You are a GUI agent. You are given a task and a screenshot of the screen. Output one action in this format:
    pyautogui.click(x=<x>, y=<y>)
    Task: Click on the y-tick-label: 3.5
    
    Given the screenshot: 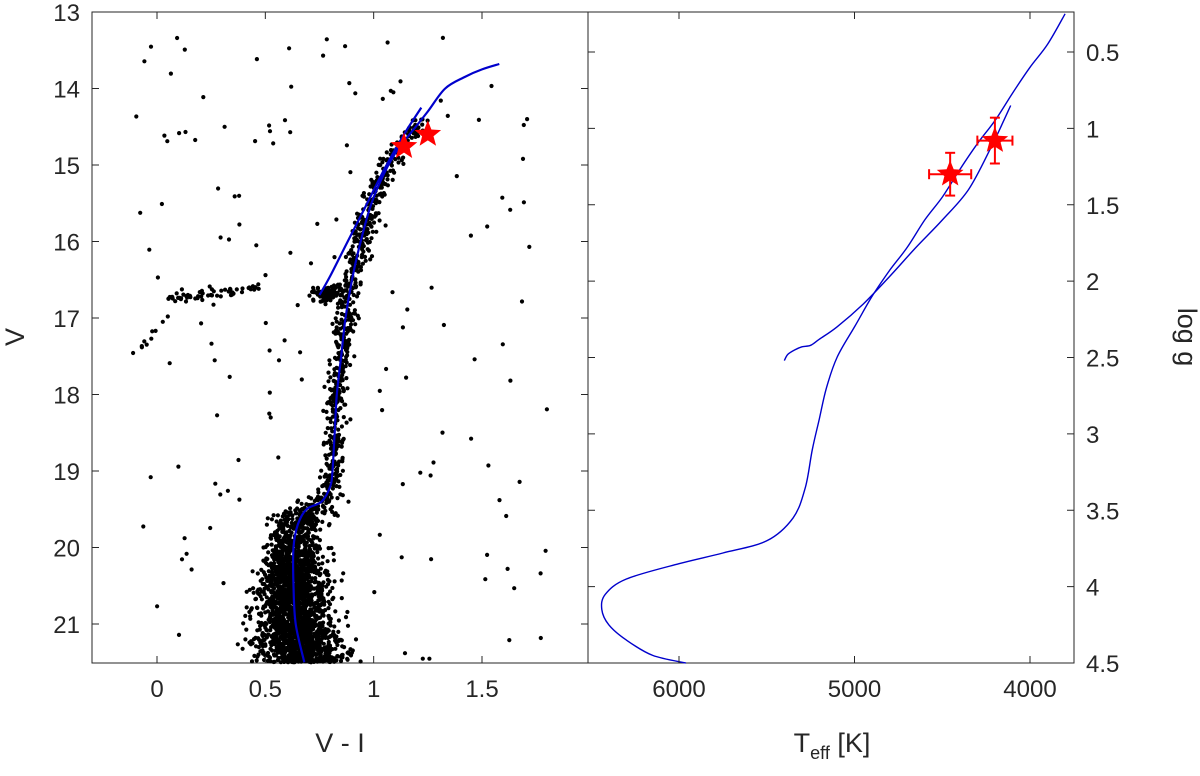 What is the action you would take?
    pyautogui.click(x=1102, y=511)
    